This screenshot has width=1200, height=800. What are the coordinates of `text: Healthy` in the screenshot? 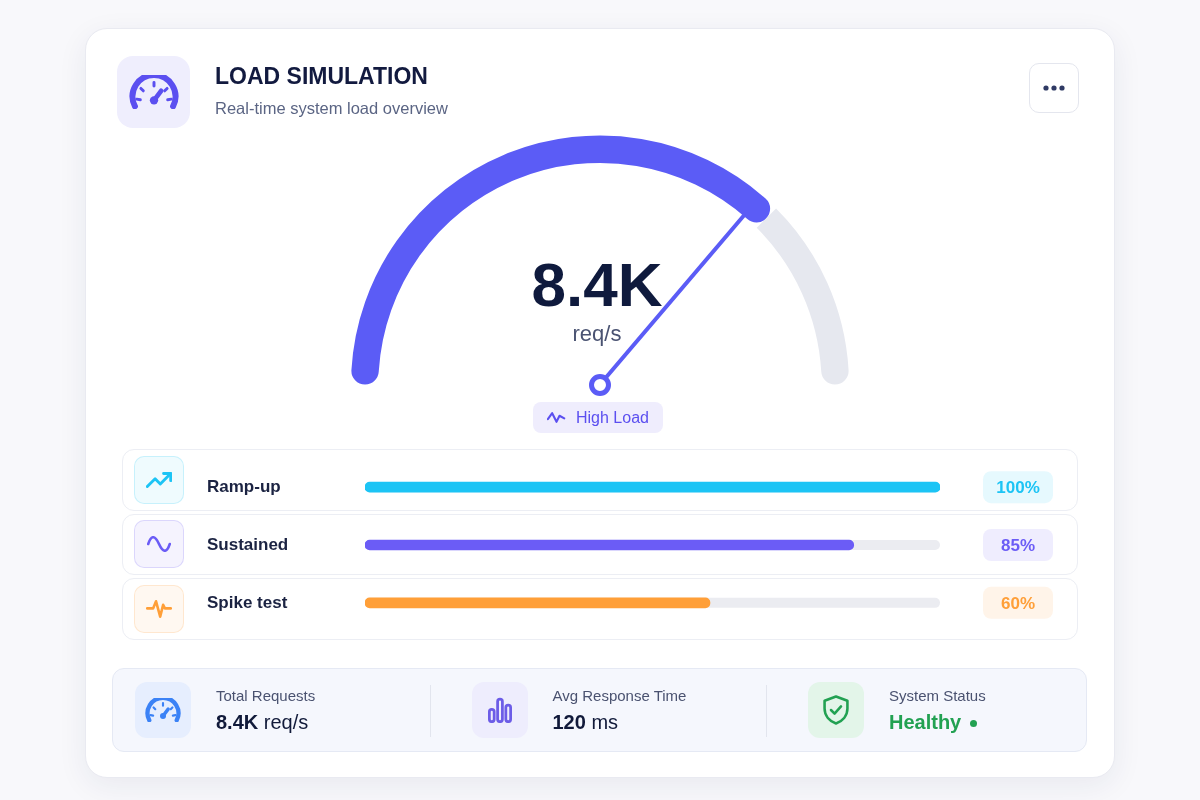 It's located at (925, 722).